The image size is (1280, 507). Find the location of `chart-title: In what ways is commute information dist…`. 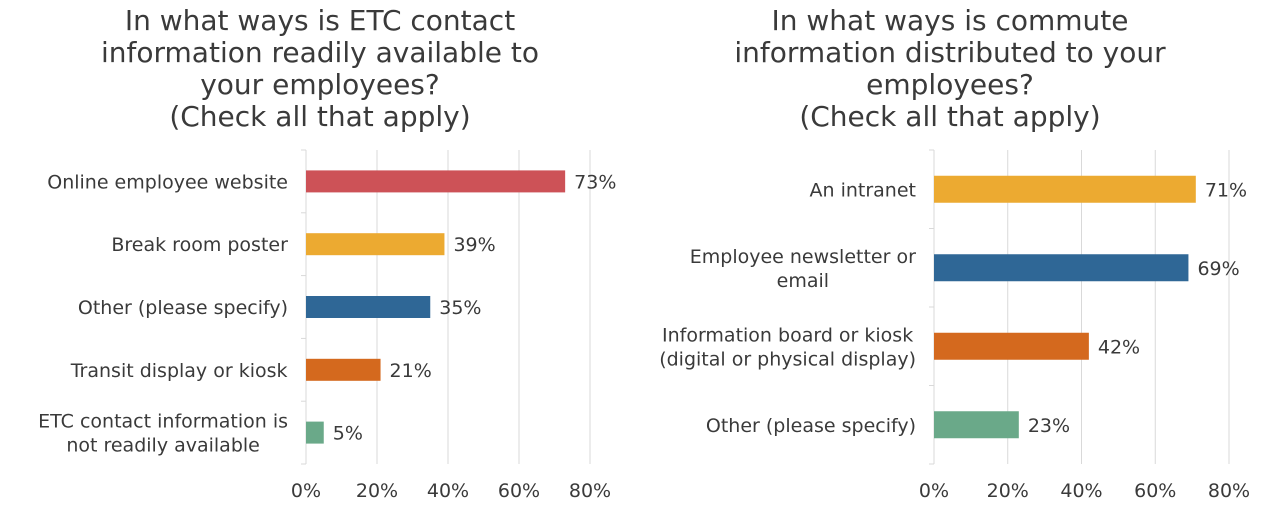

chart-title: In what ways is commute information dist… is located at coordinates (950, 69).